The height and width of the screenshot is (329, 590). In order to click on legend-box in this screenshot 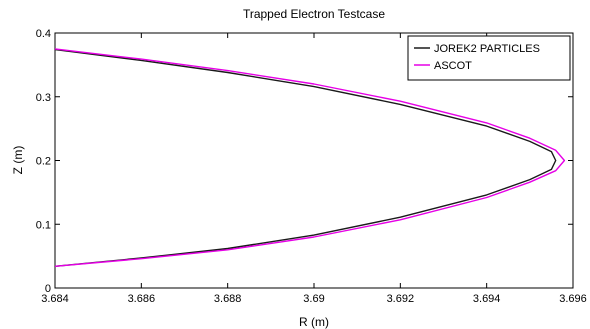, I will do `click(489, 58)`.